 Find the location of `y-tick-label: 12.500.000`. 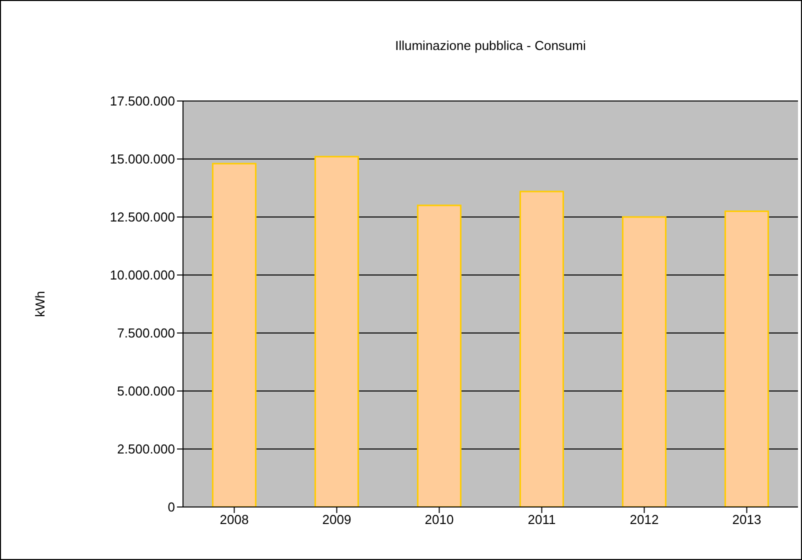

y-tick-label: 12.500.000 is located at coordinates (142, 217).